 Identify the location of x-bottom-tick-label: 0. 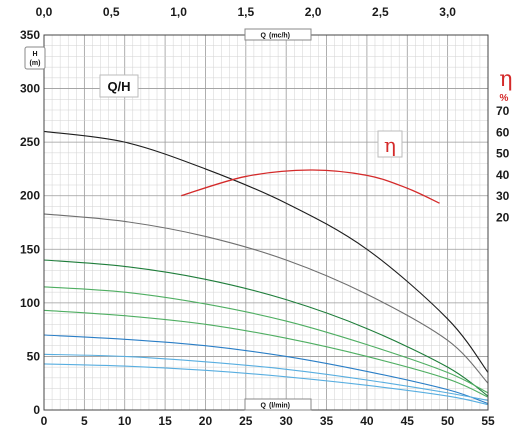
(44, 421).